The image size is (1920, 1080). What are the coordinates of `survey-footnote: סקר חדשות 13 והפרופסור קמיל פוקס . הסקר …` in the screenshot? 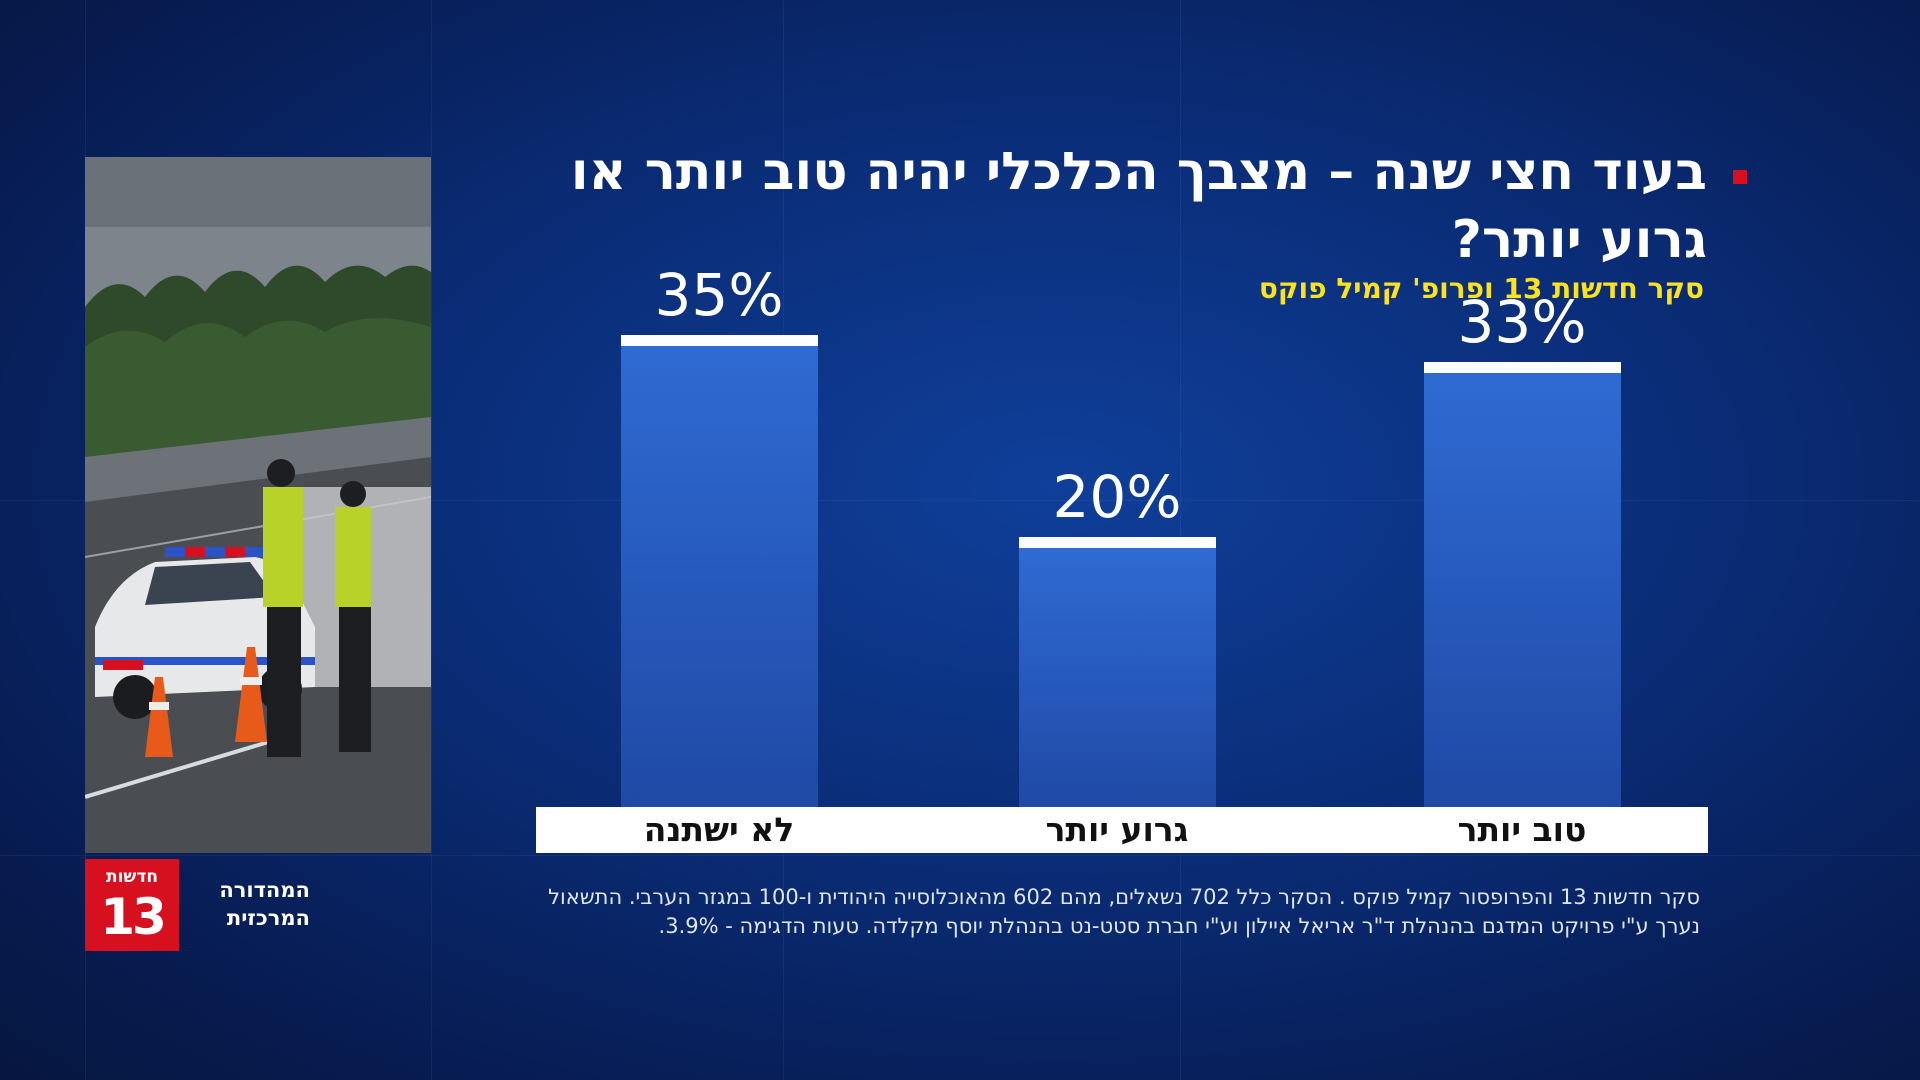 It's located at (1124, 911).